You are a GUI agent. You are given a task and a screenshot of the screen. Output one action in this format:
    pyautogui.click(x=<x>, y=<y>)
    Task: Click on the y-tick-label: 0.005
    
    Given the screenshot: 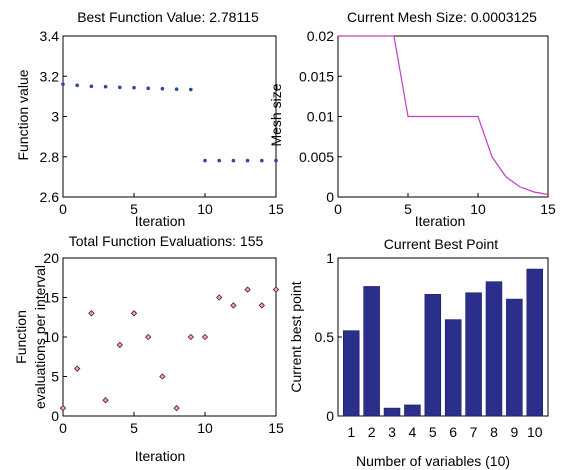 What is the action you would take?
    pyautogui.click(x=316, y=157)
    